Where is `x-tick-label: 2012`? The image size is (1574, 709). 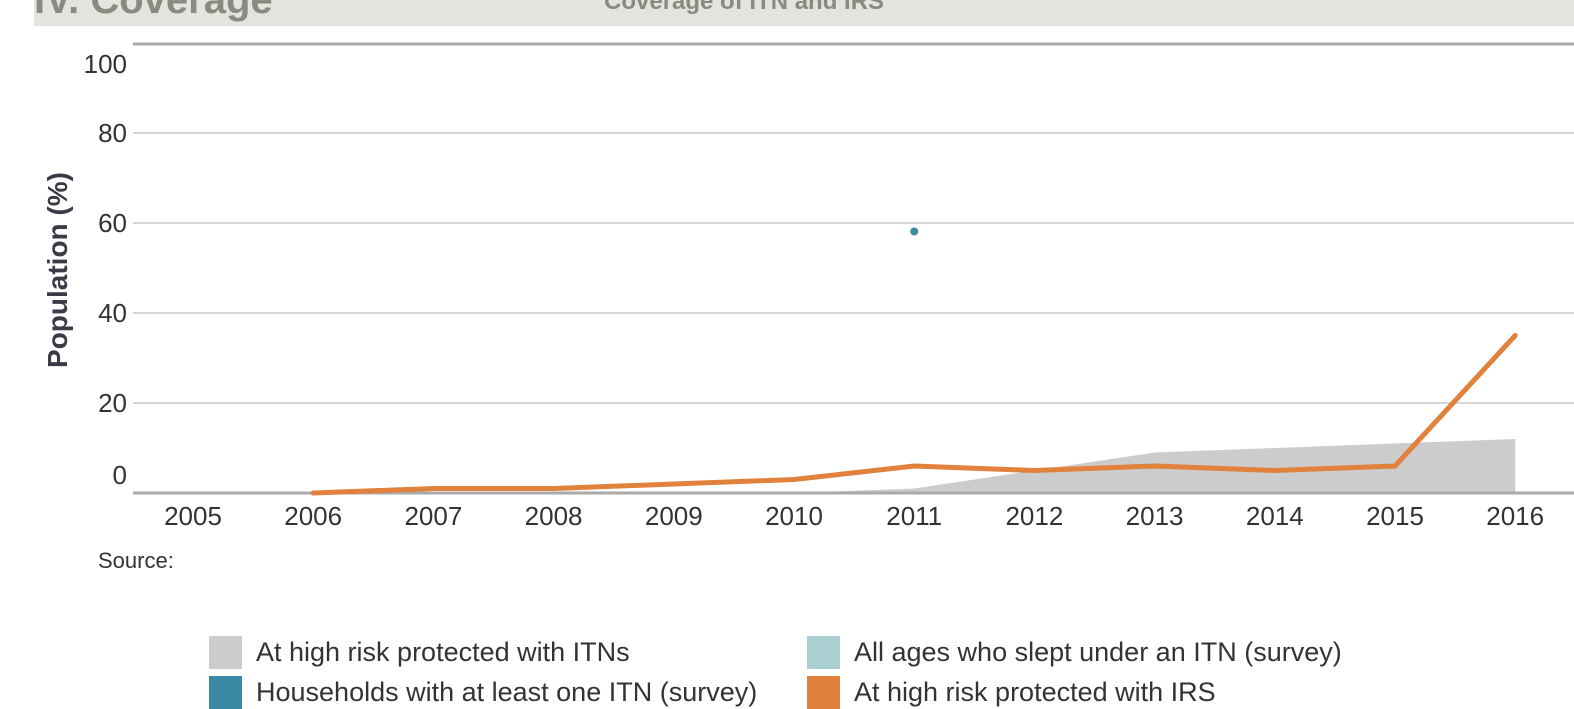 x-tick-label: 2012 is located at coordinates (1034, 516).